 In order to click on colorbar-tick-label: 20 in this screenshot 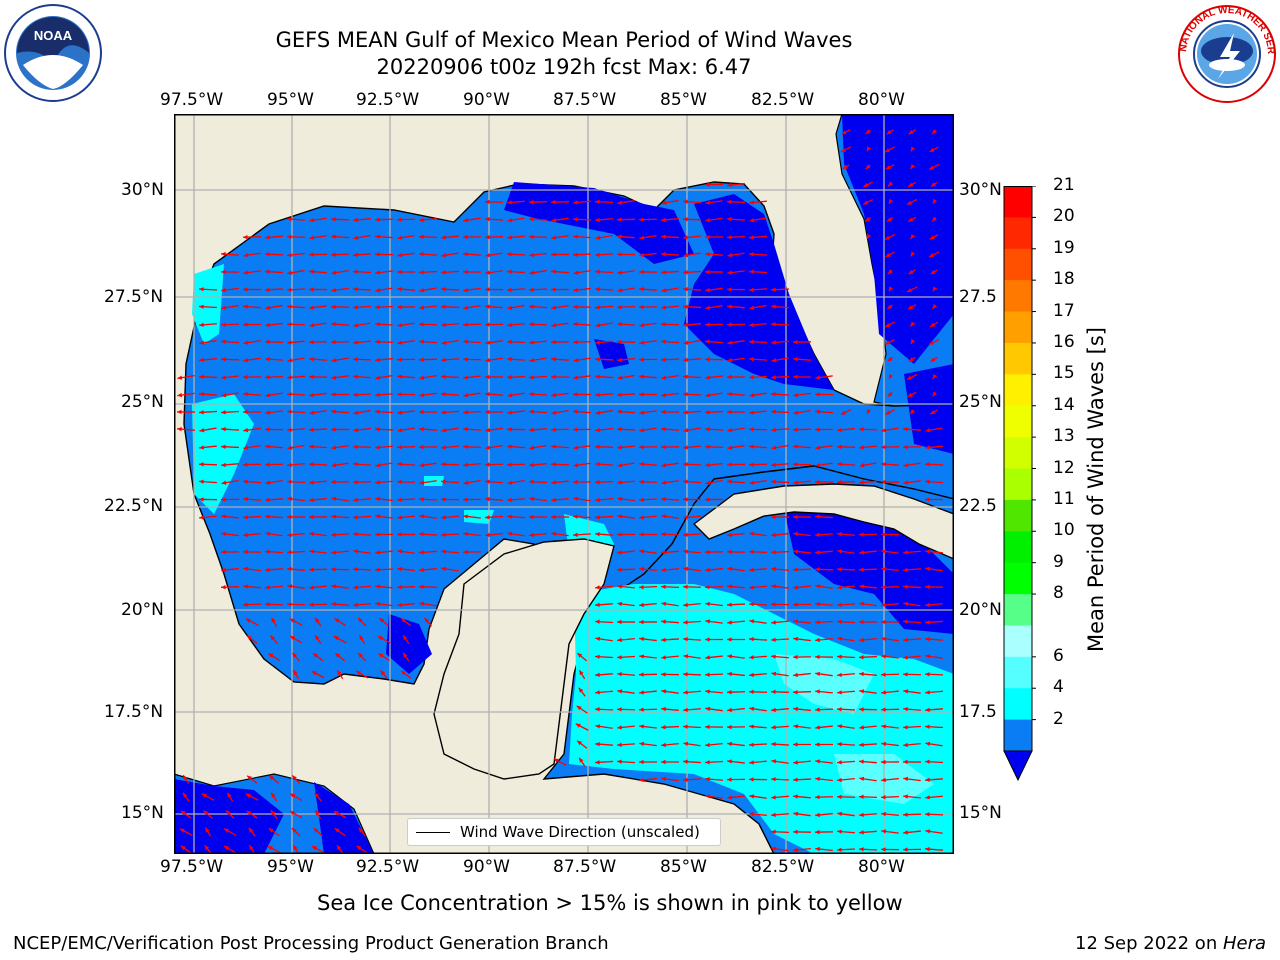, I will do `click(1064, 216)`.